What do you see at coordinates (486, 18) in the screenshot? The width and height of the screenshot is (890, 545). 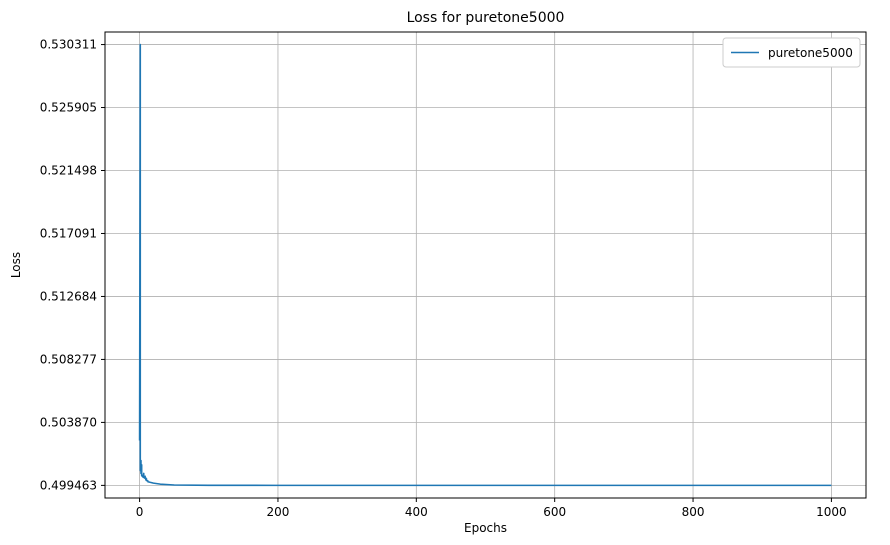 I see `chart-title: Loss for puretone5000` at bounding box center [486, 18].